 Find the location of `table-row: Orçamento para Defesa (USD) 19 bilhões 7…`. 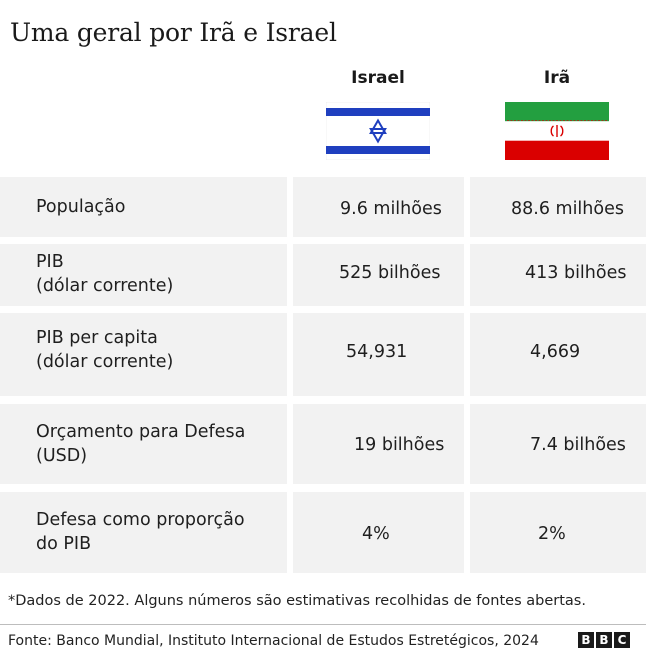

table-row: Orçamento para Defesa (USD) 19 bilhões 7… is located at coordinates (323, 444).